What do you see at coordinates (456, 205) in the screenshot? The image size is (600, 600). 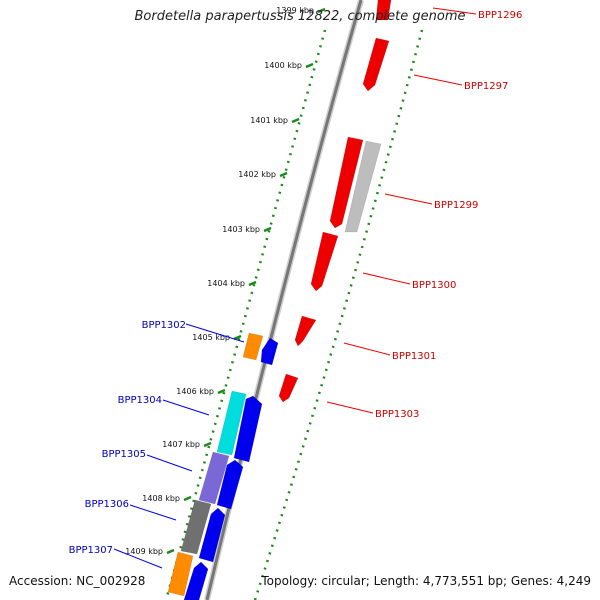 I see `gene-label-bpp1299: BPP1299` at bounding box center [456, 205].